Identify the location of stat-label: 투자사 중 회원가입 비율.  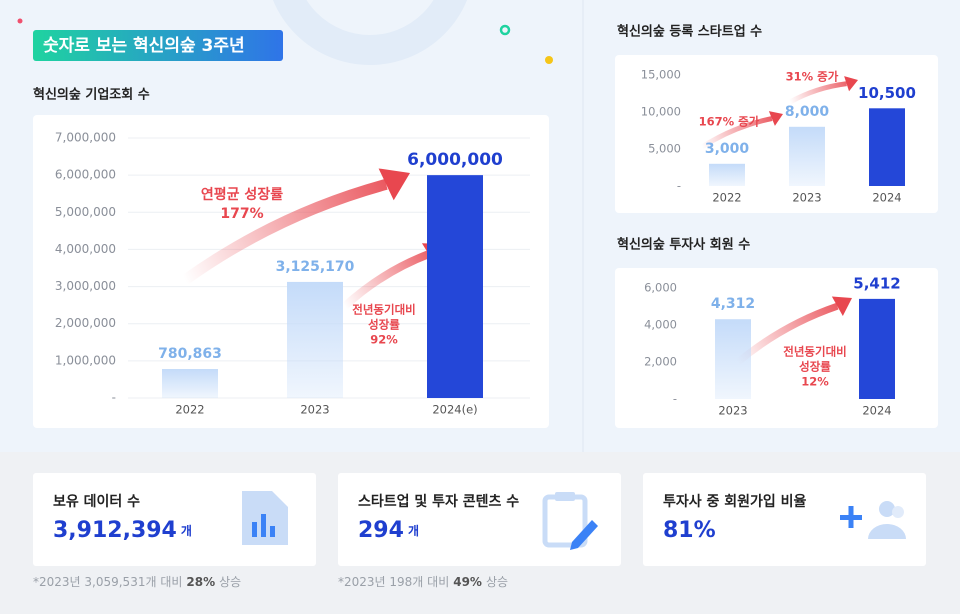
(735, 501).